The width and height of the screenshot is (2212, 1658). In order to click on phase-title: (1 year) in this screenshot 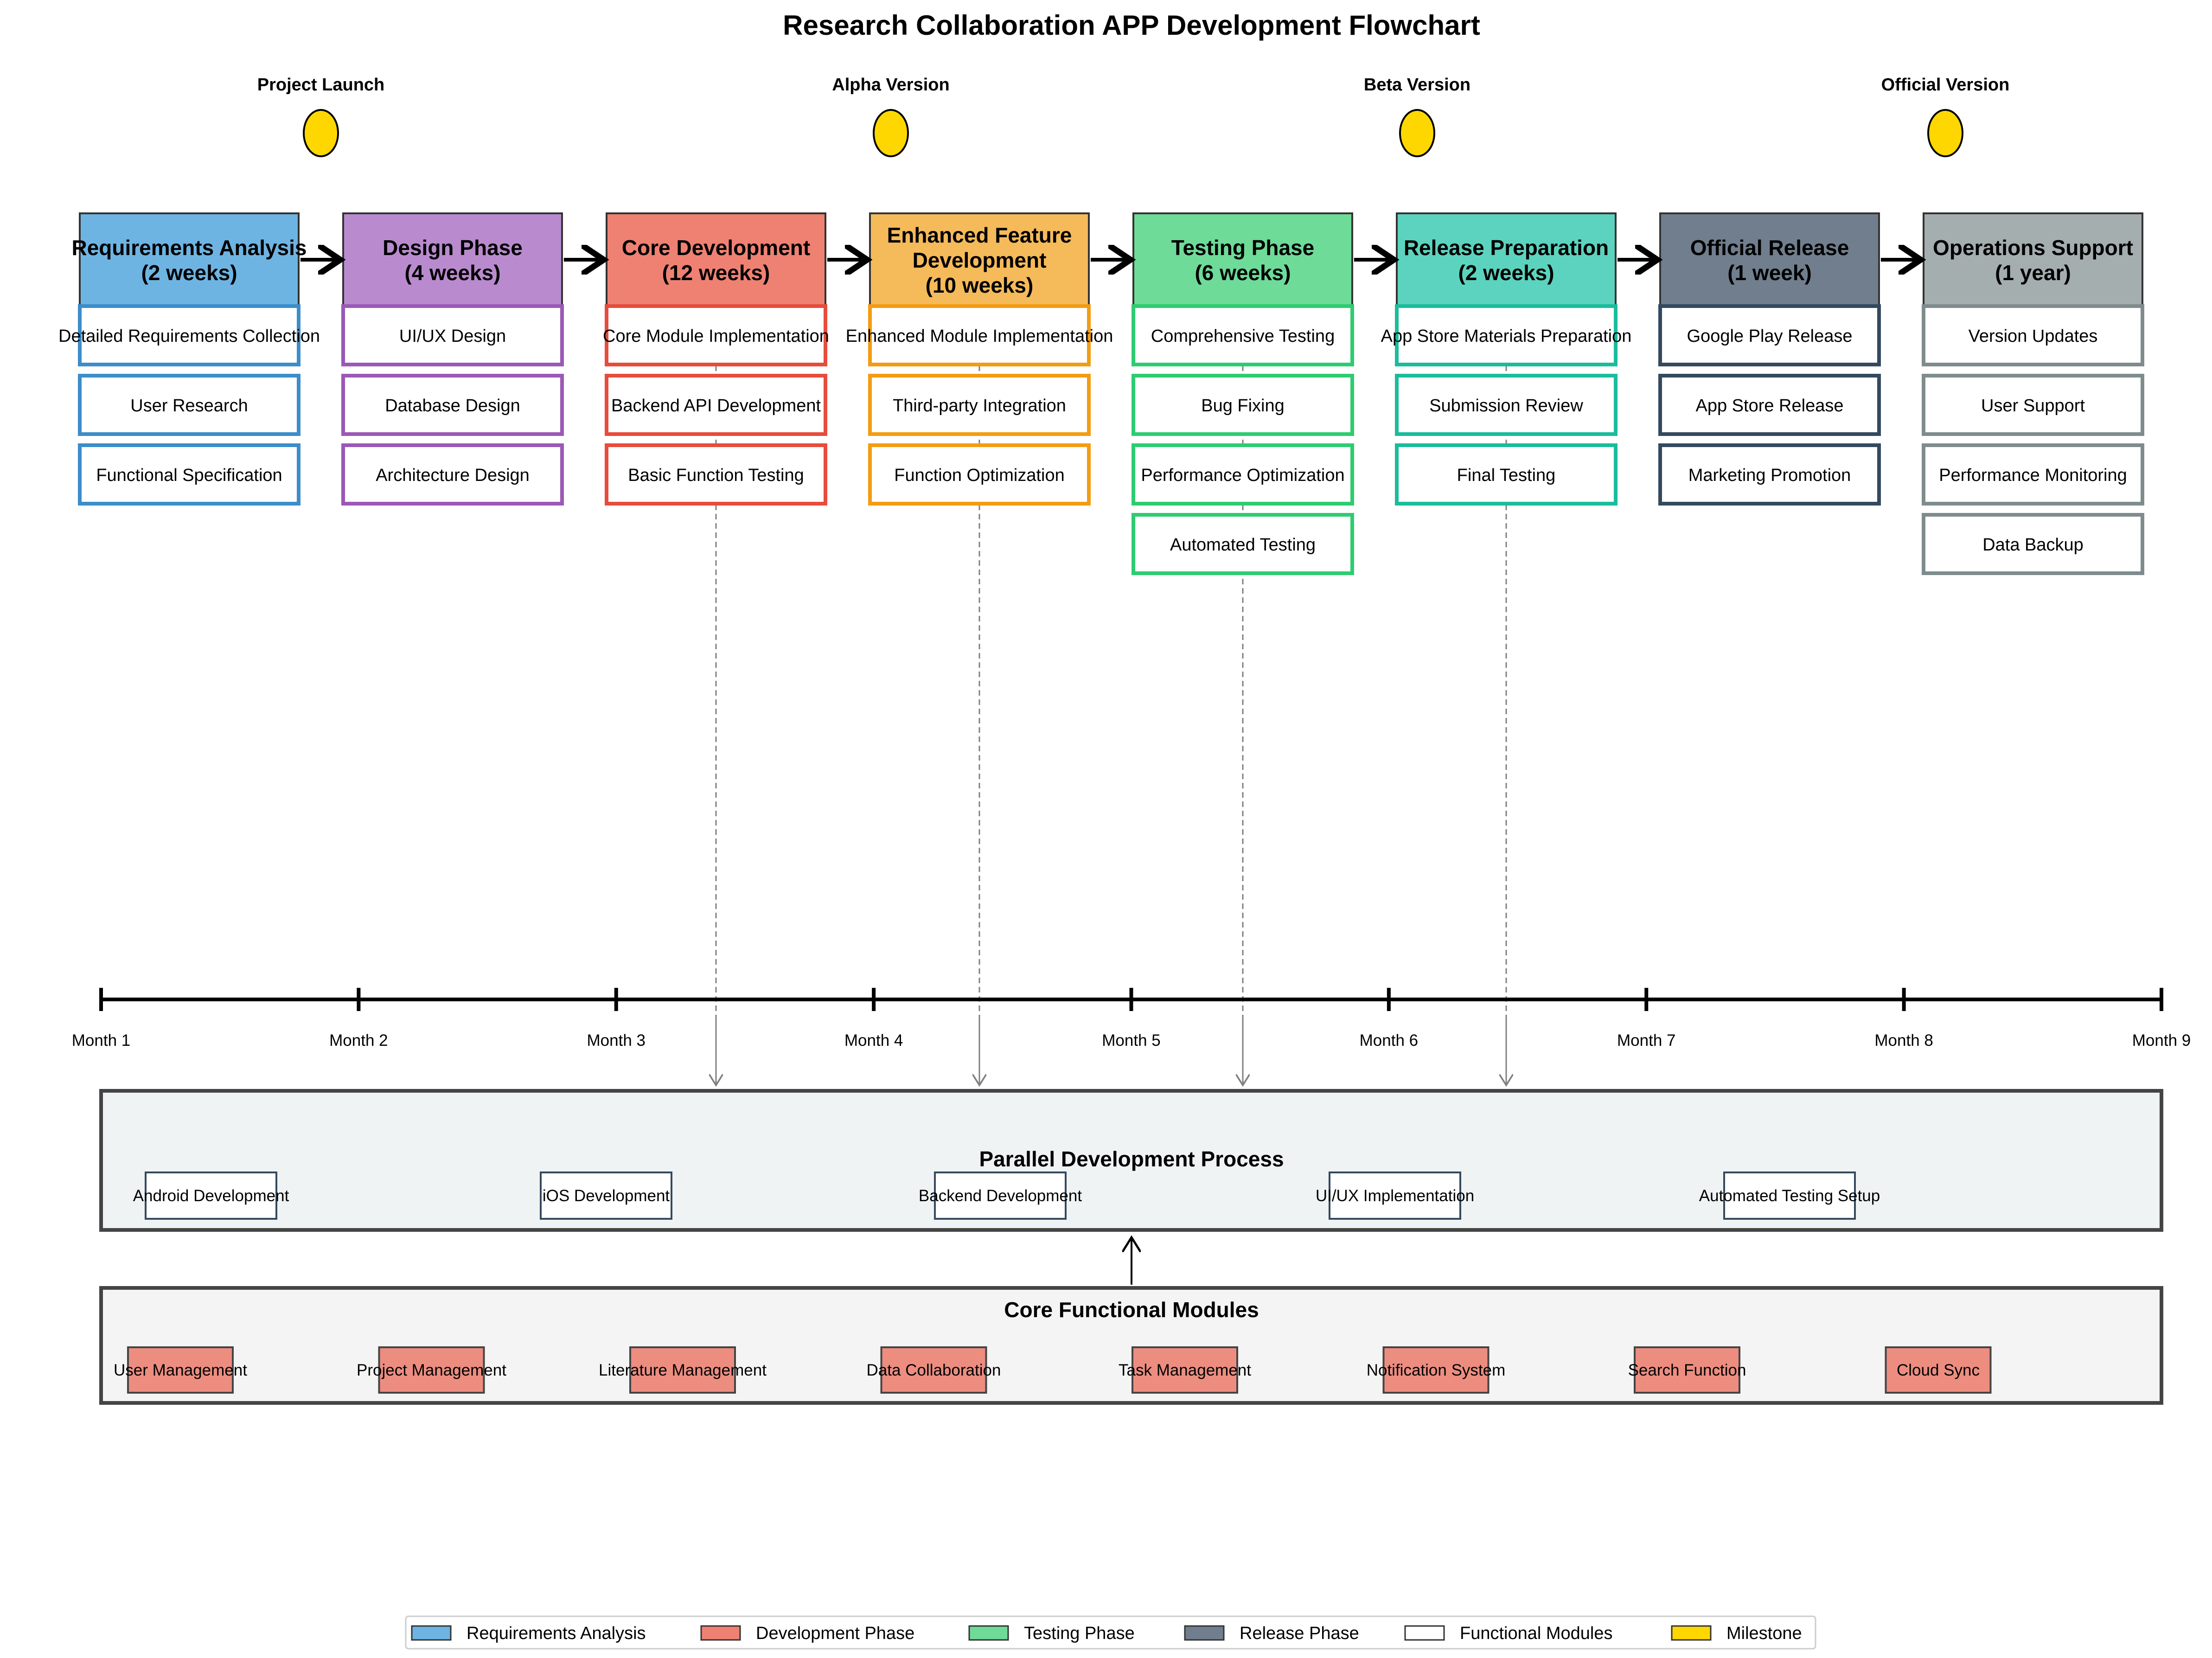, I will do `click(2033, 273)`.